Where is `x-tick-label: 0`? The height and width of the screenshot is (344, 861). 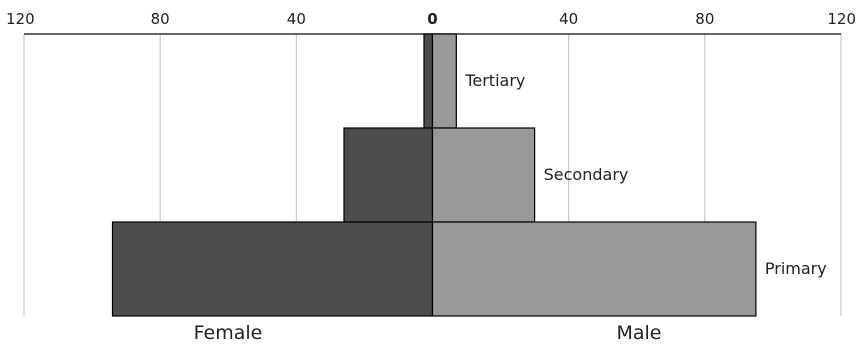 x-tick-label: 0 is located at coordinates (432, 19).